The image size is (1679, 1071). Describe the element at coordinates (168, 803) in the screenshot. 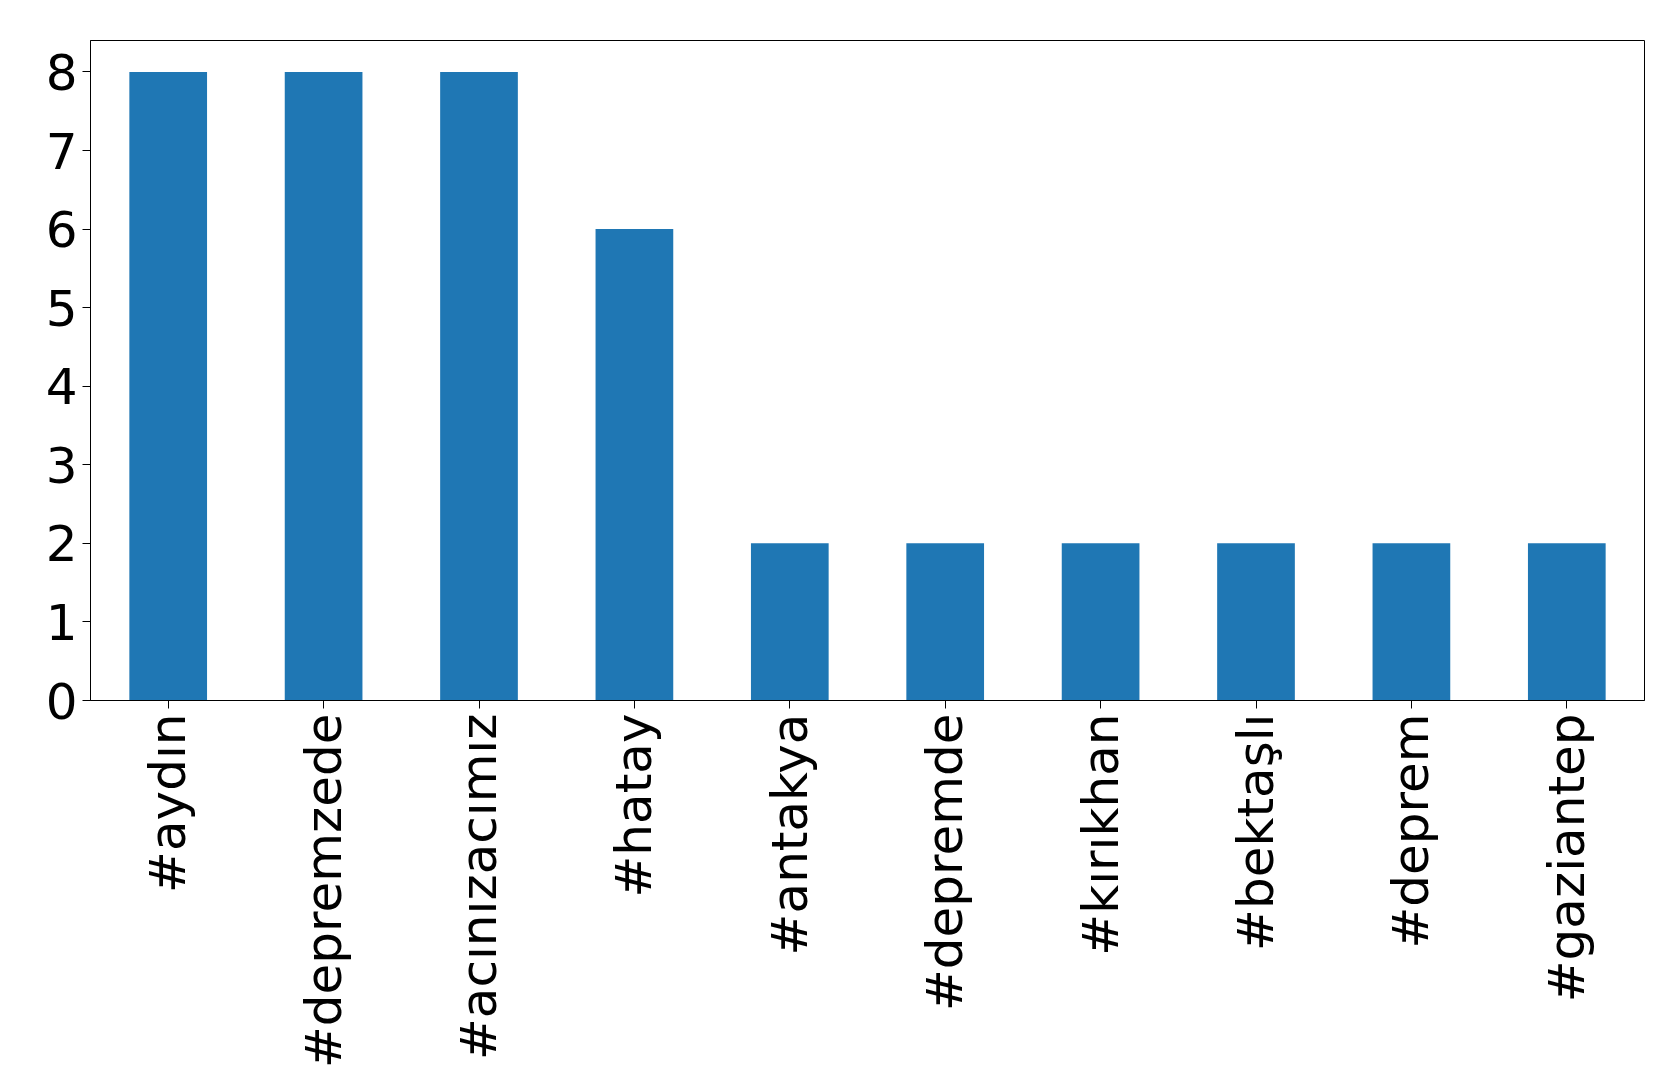

I see `x-tick-label: #aydın` at that location.